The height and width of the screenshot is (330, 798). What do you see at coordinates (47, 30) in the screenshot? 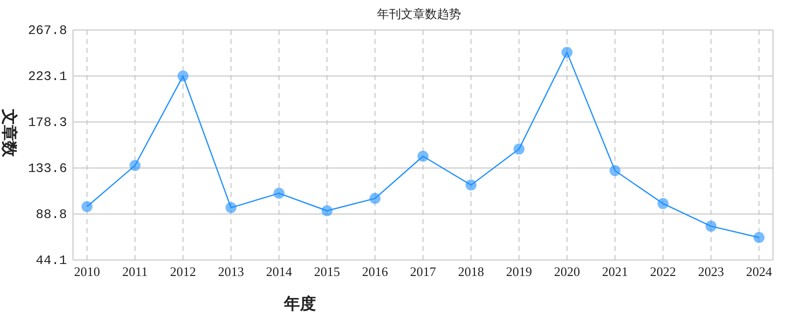
I see `y-tick-label: 267.8` at bounding box center [47, 30].